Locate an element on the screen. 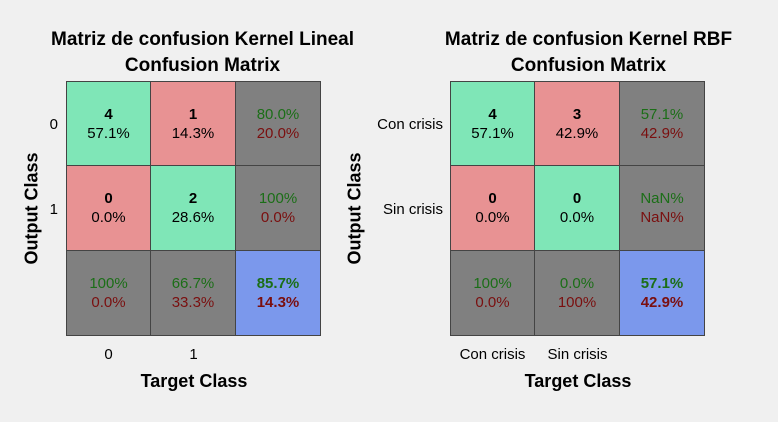 The image size is (778, 422). target-class-label-0: 0 is located at coordinates (108, 354).